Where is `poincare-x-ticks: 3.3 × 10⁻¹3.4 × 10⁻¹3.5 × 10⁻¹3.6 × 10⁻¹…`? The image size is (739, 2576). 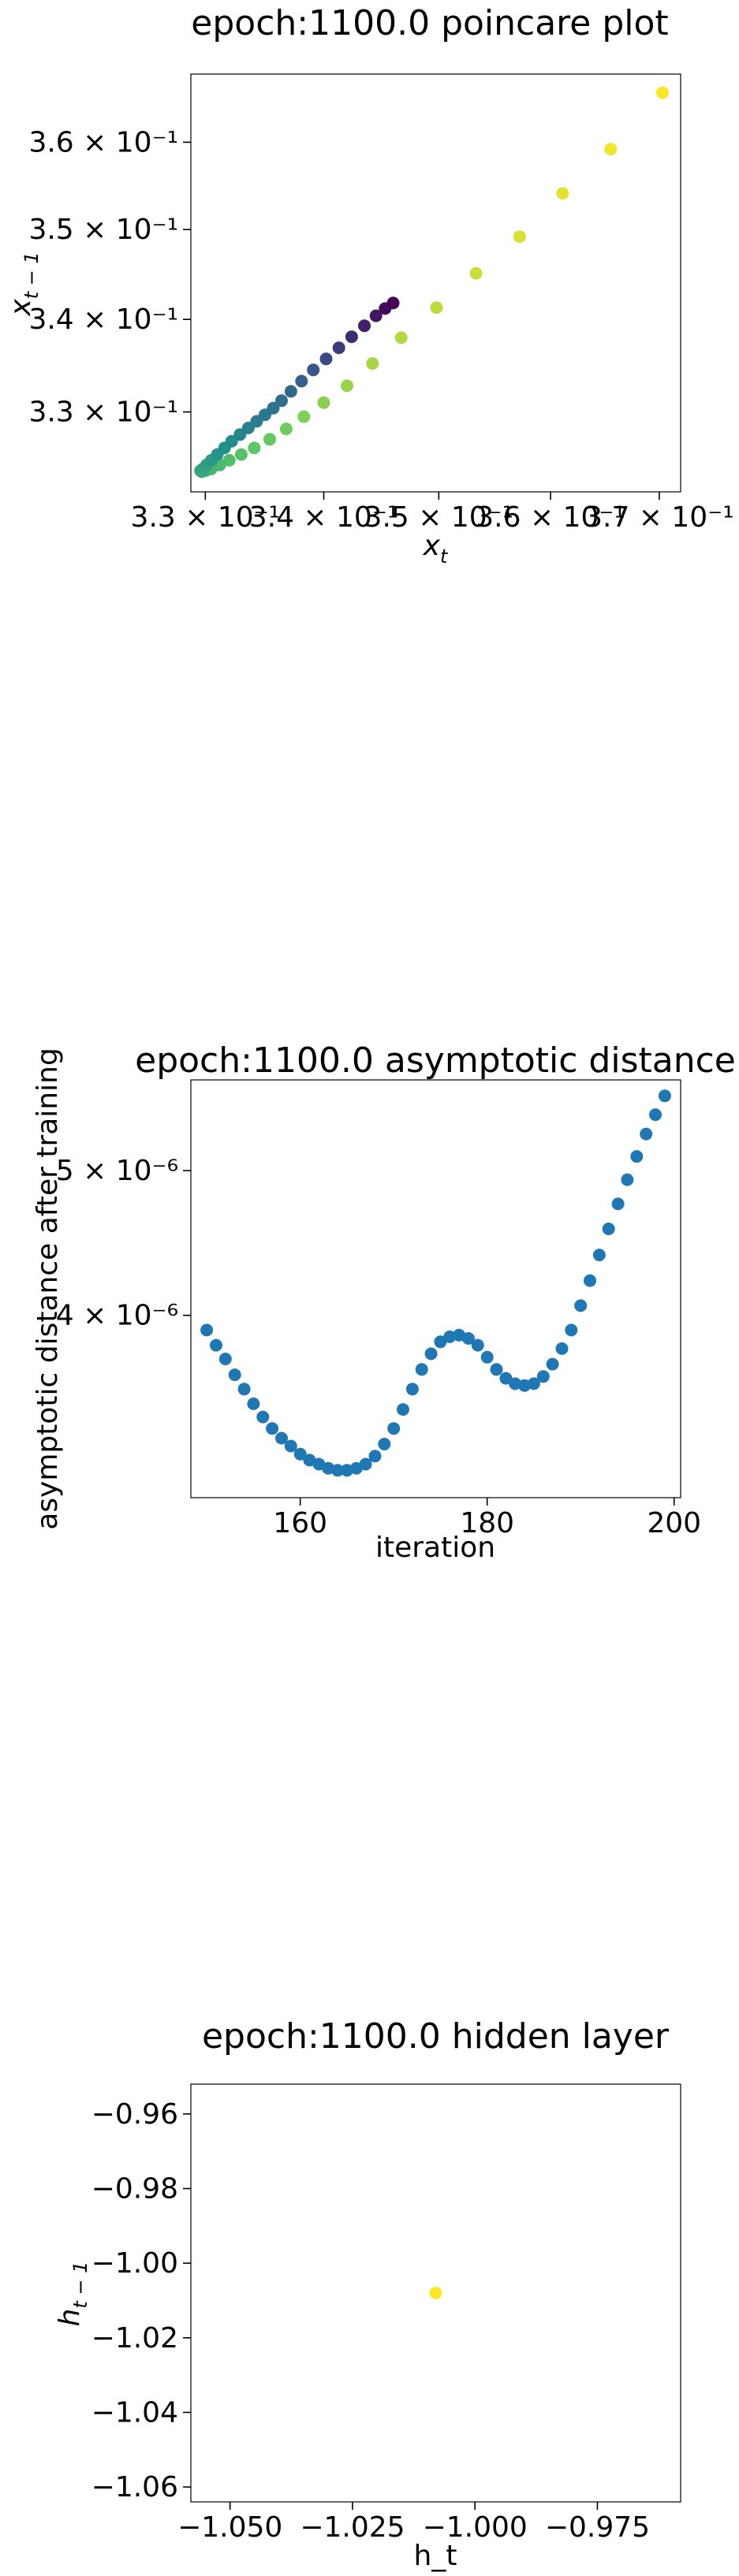 poincare-x-ticks: 3.3 × 10⁻¹3.4 × 10⁻¹3.5 × 10⁻¹3.6 × 10⁻¹… is located at coordinates (432, 513).